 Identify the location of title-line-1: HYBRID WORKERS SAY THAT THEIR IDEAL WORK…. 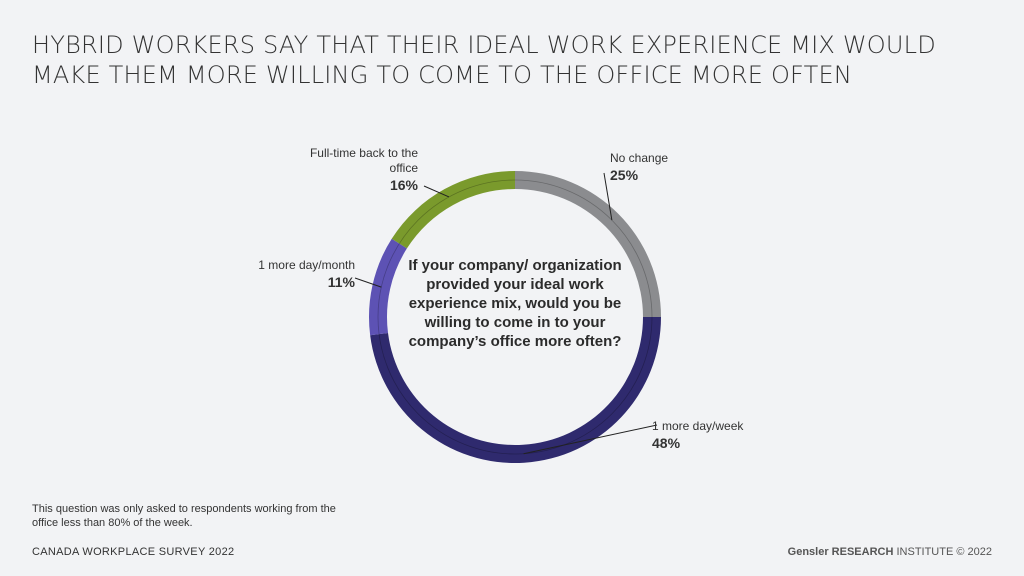
(484, 45).